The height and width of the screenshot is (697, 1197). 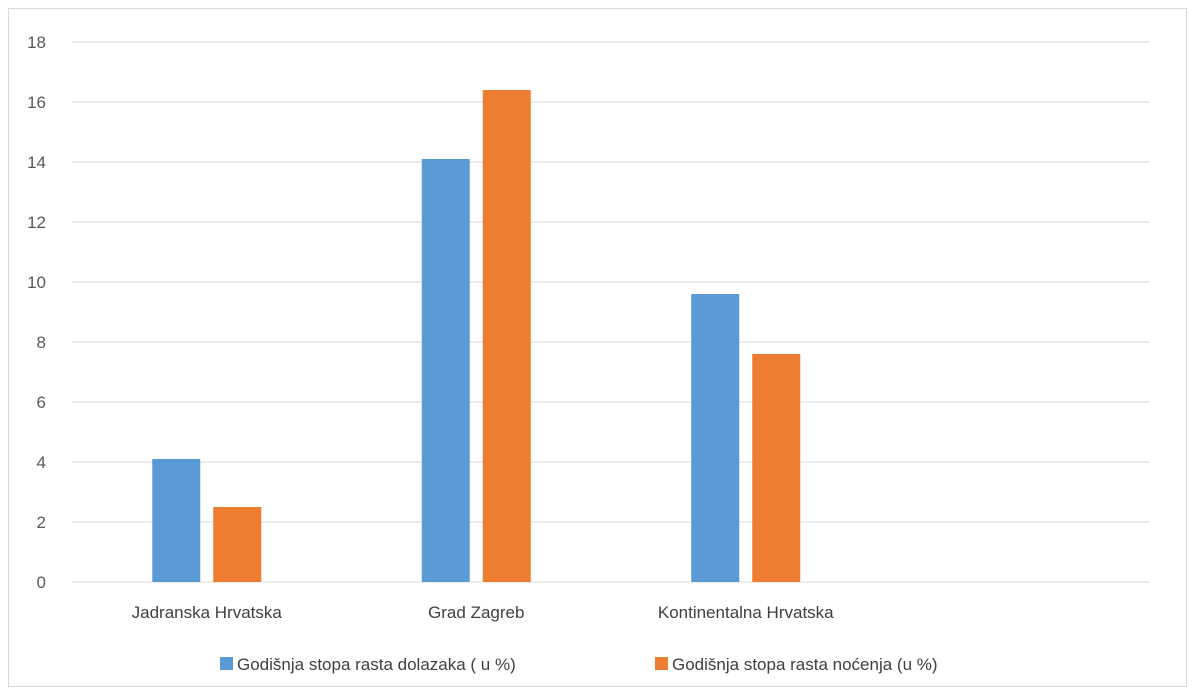 What do you see at coordinates (41, 582) in the screenshot?
I see `y-tick-label: 0` at bounding box center [41, 582].